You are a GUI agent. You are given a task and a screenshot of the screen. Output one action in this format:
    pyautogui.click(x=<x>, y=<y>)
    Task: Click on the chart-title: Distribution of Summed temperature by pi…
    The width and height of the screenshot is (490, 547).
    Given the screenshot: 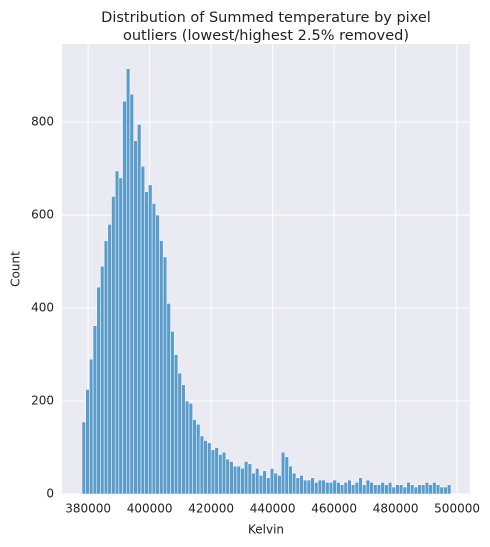 What is the action you would take?
    pyautogui.click(x=266, y=18)
    